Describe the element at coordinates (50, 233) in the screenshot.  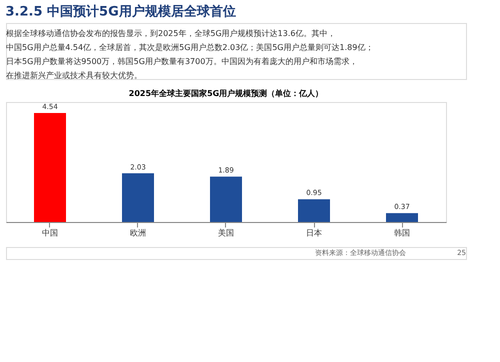
I see `x-tick-label: 中国` at that location.